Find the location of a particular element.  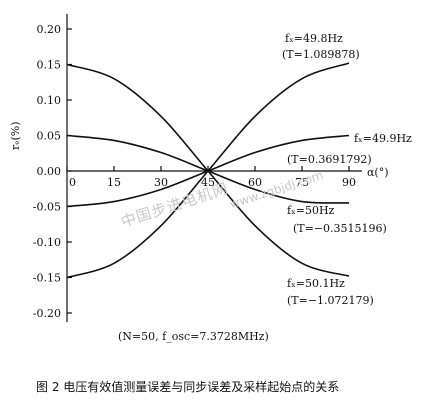

parameters-note: (N=50, f_osc=7.3728MHz) is located at coordinates (193, 336).